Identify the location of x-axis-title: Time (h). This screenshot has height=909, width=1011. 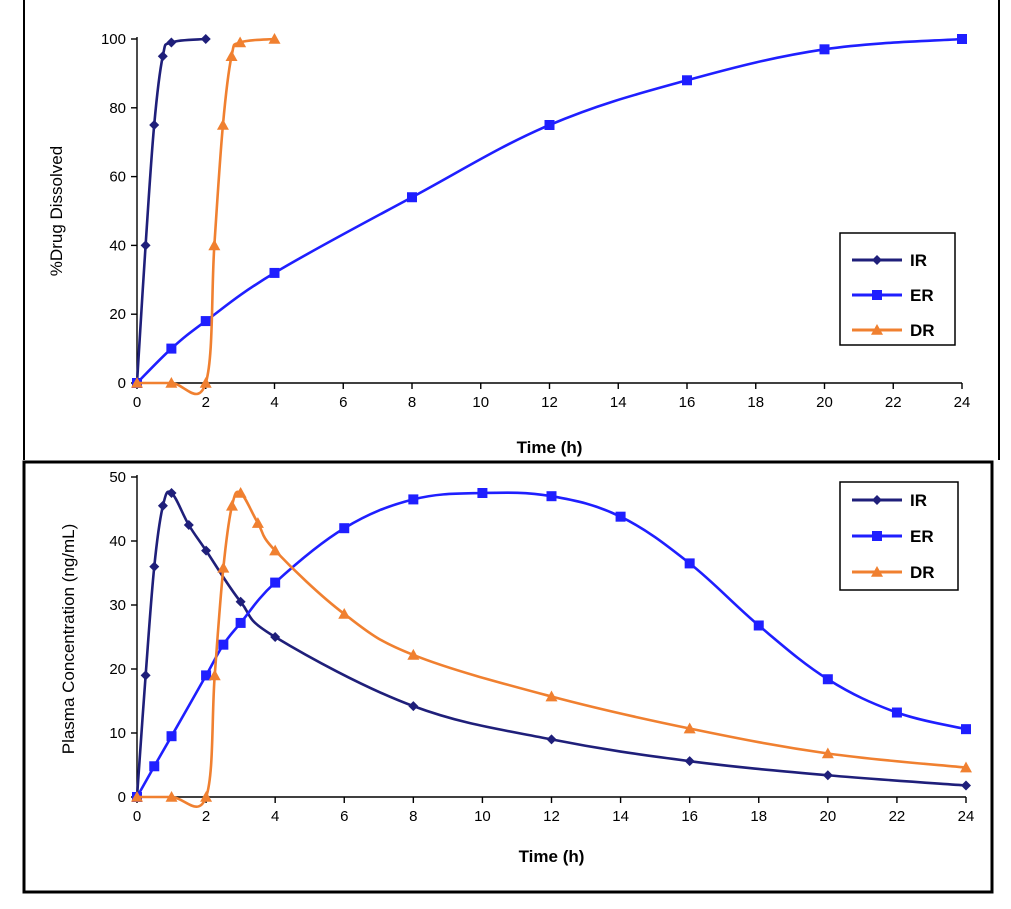
(550, 447).